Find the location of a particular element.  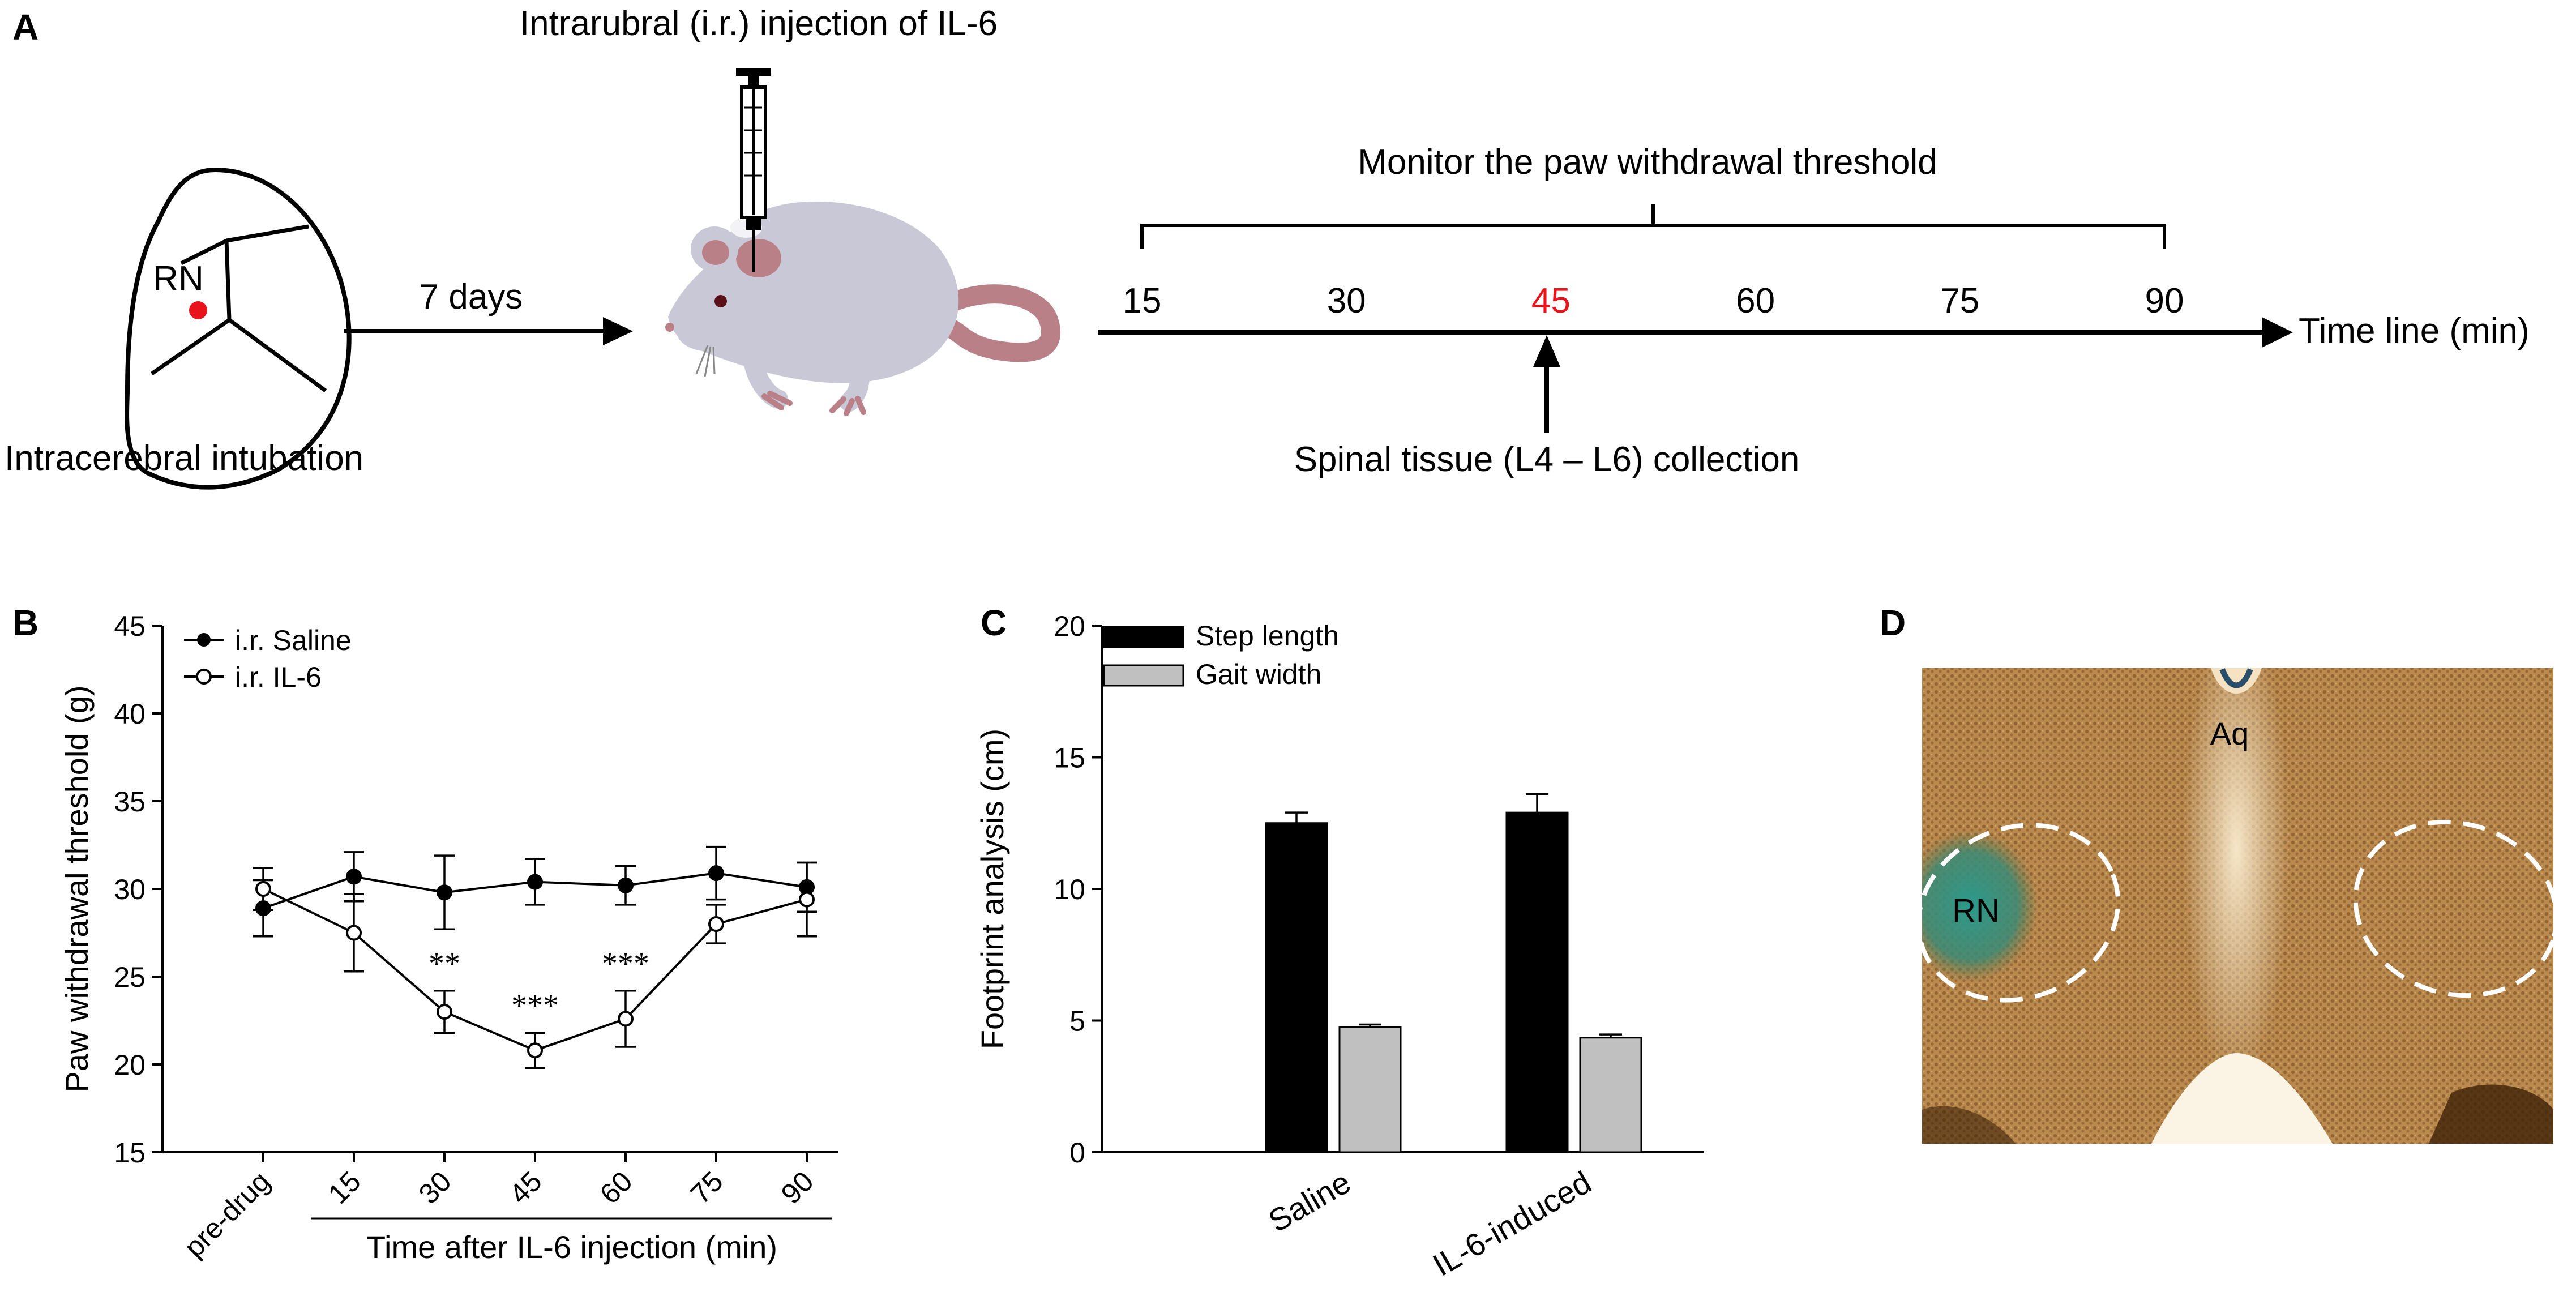

legend-step-swatch is located at coordinates (1143, 637).